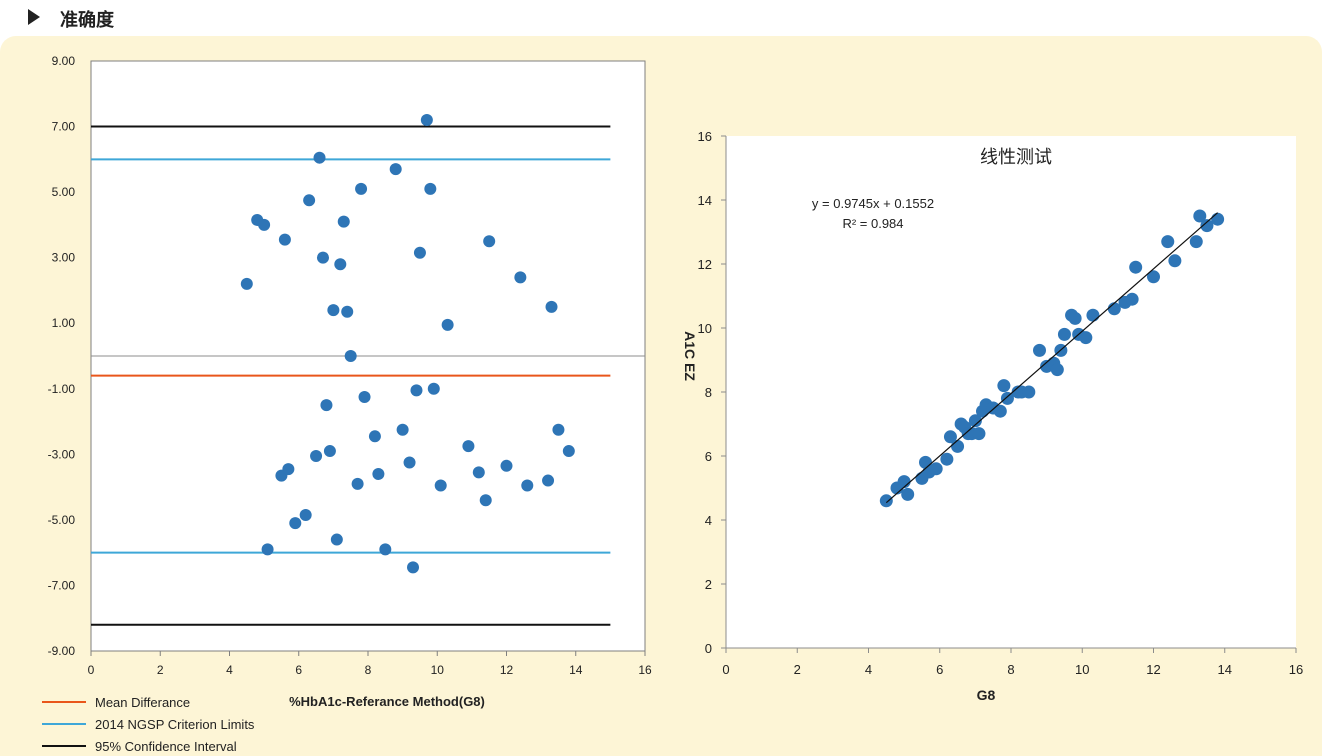 Image resolution: width=1322 pixels, height=756 pixels. What do you see at coordinates (705, 328) in the screenshot?
I see `y-tick-label: 10` at bounding box center [705, 328].